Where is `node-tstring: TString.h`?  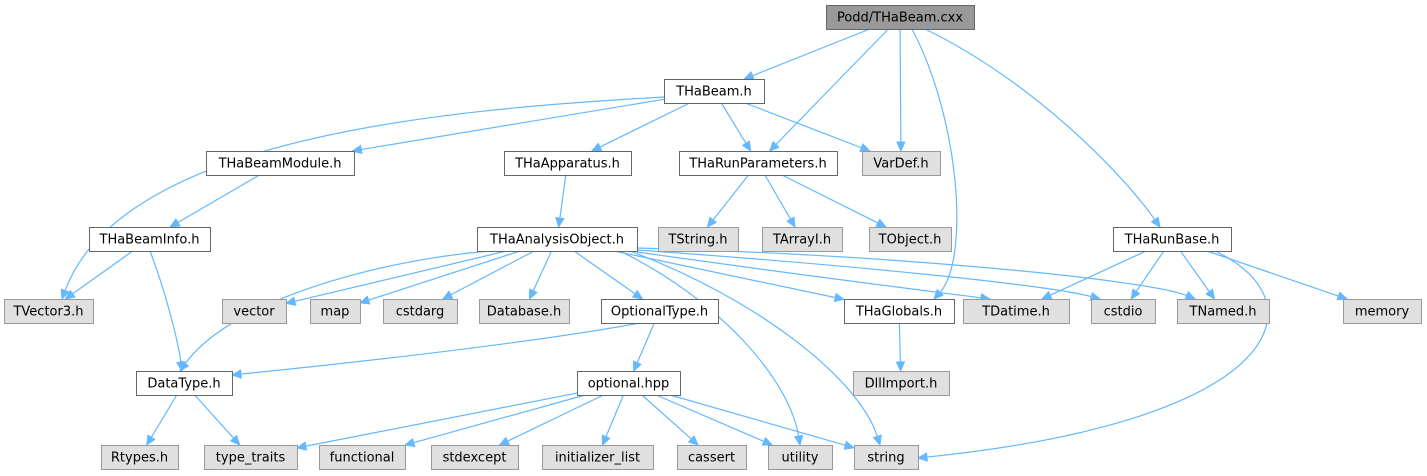
node-tstring: TString.h is located at coordinates (698, 239).